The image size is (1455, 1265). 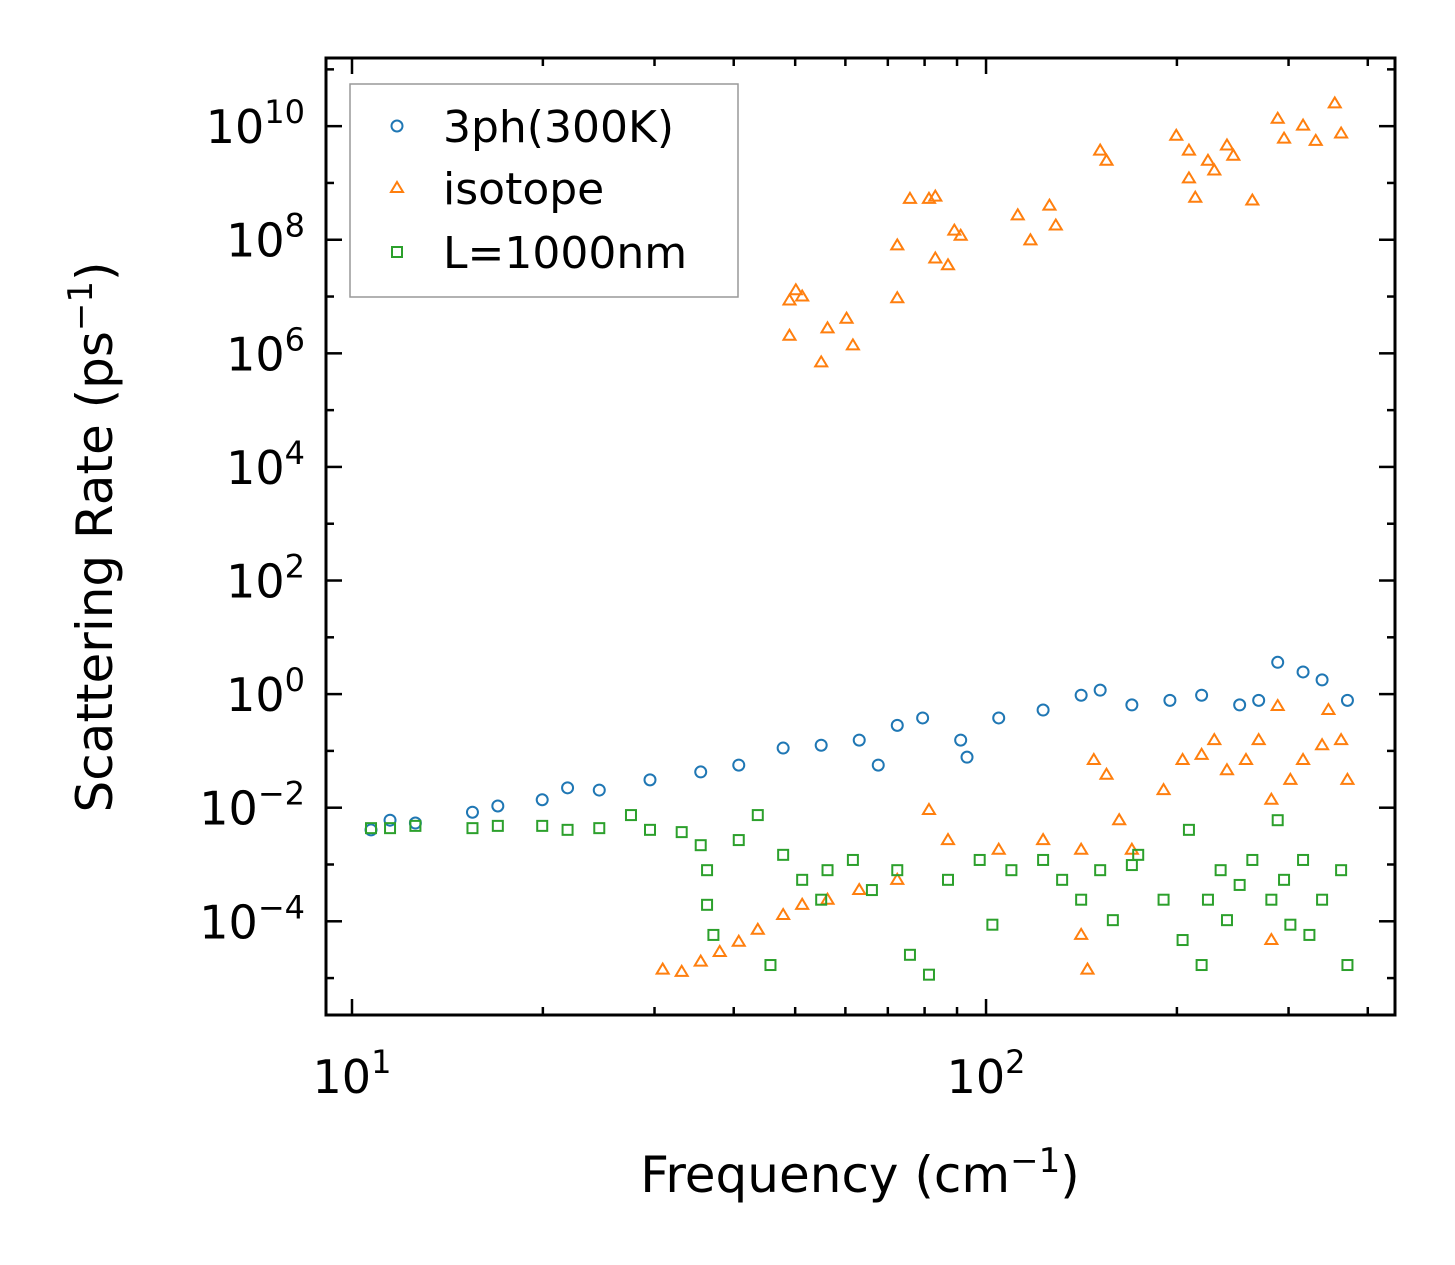 I want to click on series-l-1000nm, so click(x=859, y=895).